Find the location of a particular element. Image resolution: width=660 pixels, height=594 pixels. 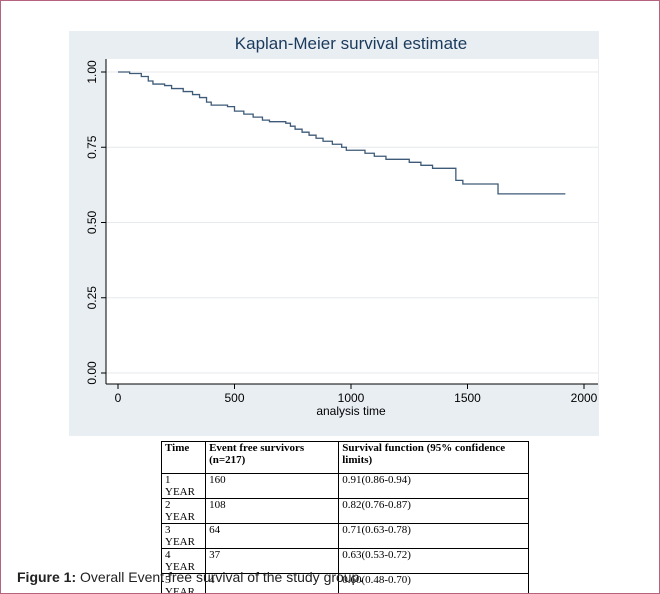

x-tick-label: 1500 is located at coordinates (467, 398).